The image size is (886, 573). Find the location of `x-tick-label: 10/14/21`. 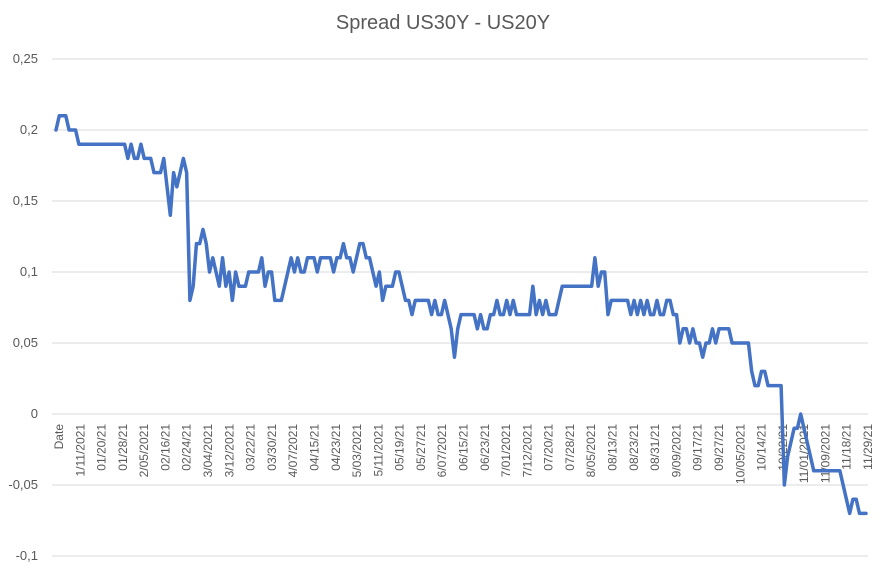

x-tick-label: 10/14/21 is located at coordinates (762, 447).